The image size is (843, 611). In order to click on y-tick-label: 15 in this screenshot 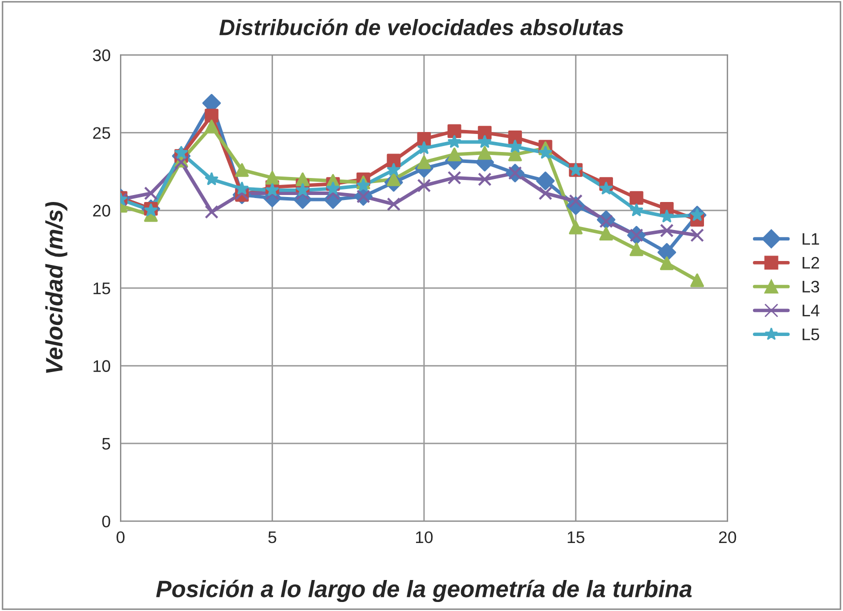, I will do `click(102, 288)`.